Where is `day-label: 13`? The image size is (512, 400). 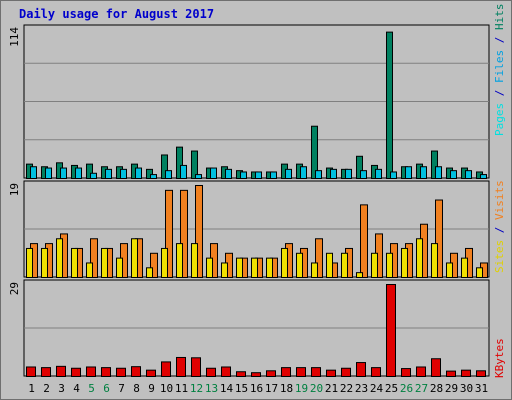
day-label: 13 is located at coordinates (211, 388).